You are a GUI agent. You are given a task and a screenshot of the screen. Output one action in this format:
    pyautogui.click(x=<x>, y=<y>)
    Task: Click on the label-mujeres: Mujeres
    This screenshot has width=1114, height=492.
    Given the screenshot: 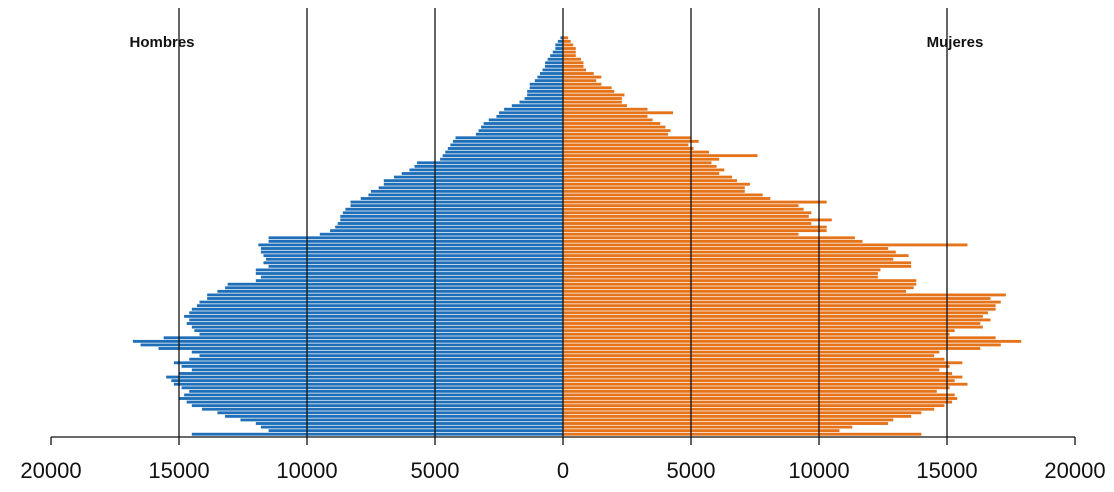 What is the action you would take?
    pyautogui.click(x=955, y=42)
    